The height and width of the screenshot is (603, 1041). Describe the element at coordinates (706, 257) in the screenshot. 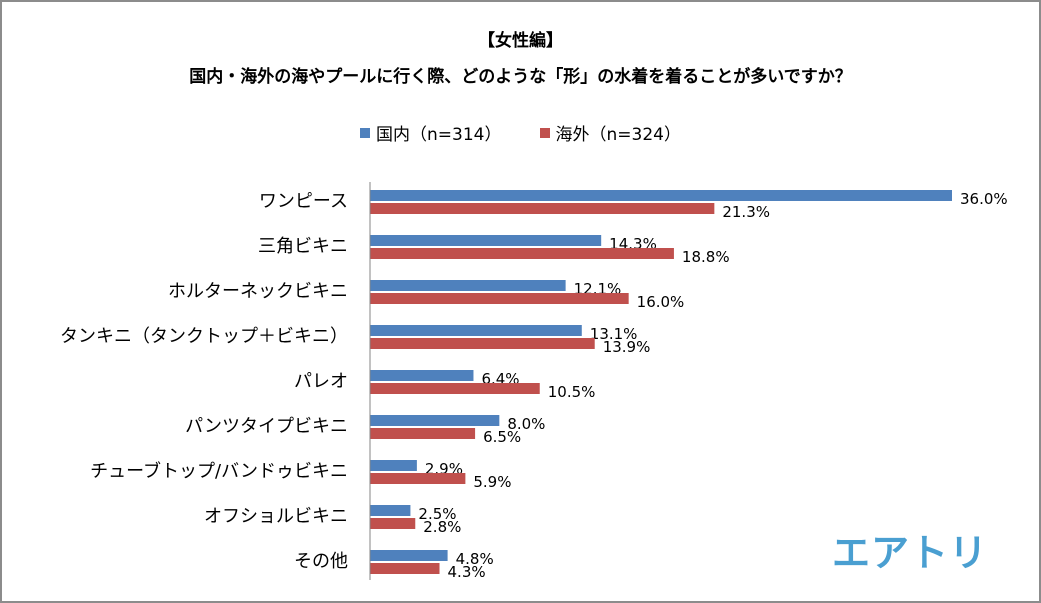

I see `value-label-overseas: 18.8%` at that location.